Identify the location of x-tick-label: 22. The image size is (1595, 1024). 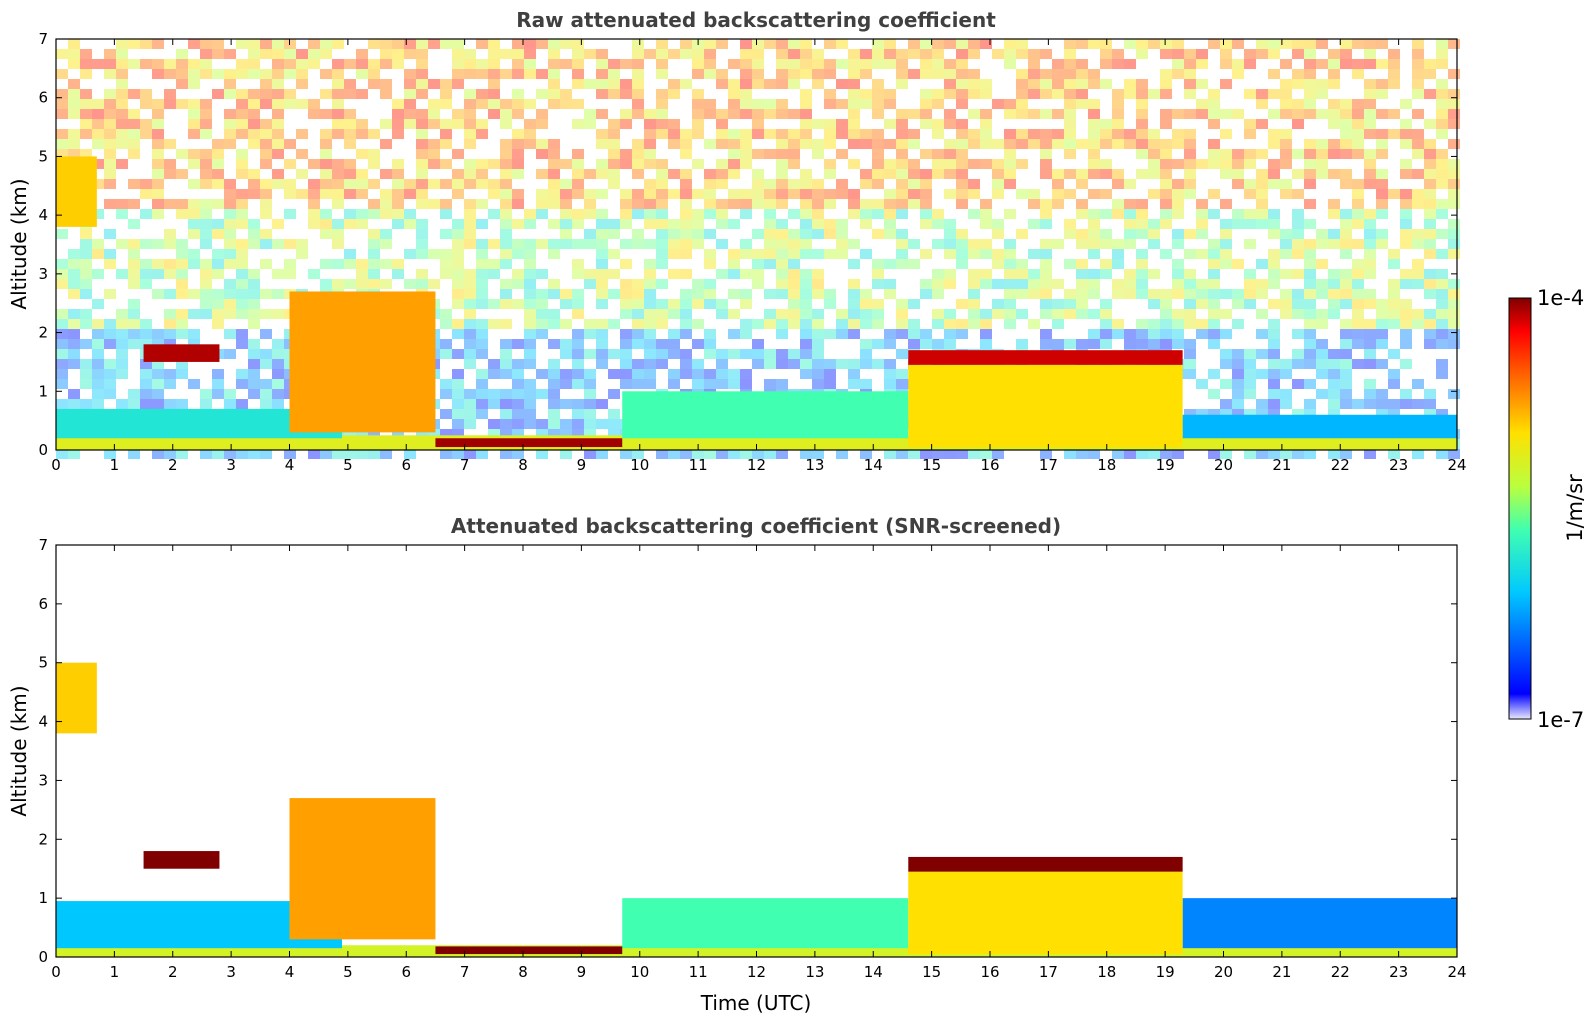
(1340, 972).